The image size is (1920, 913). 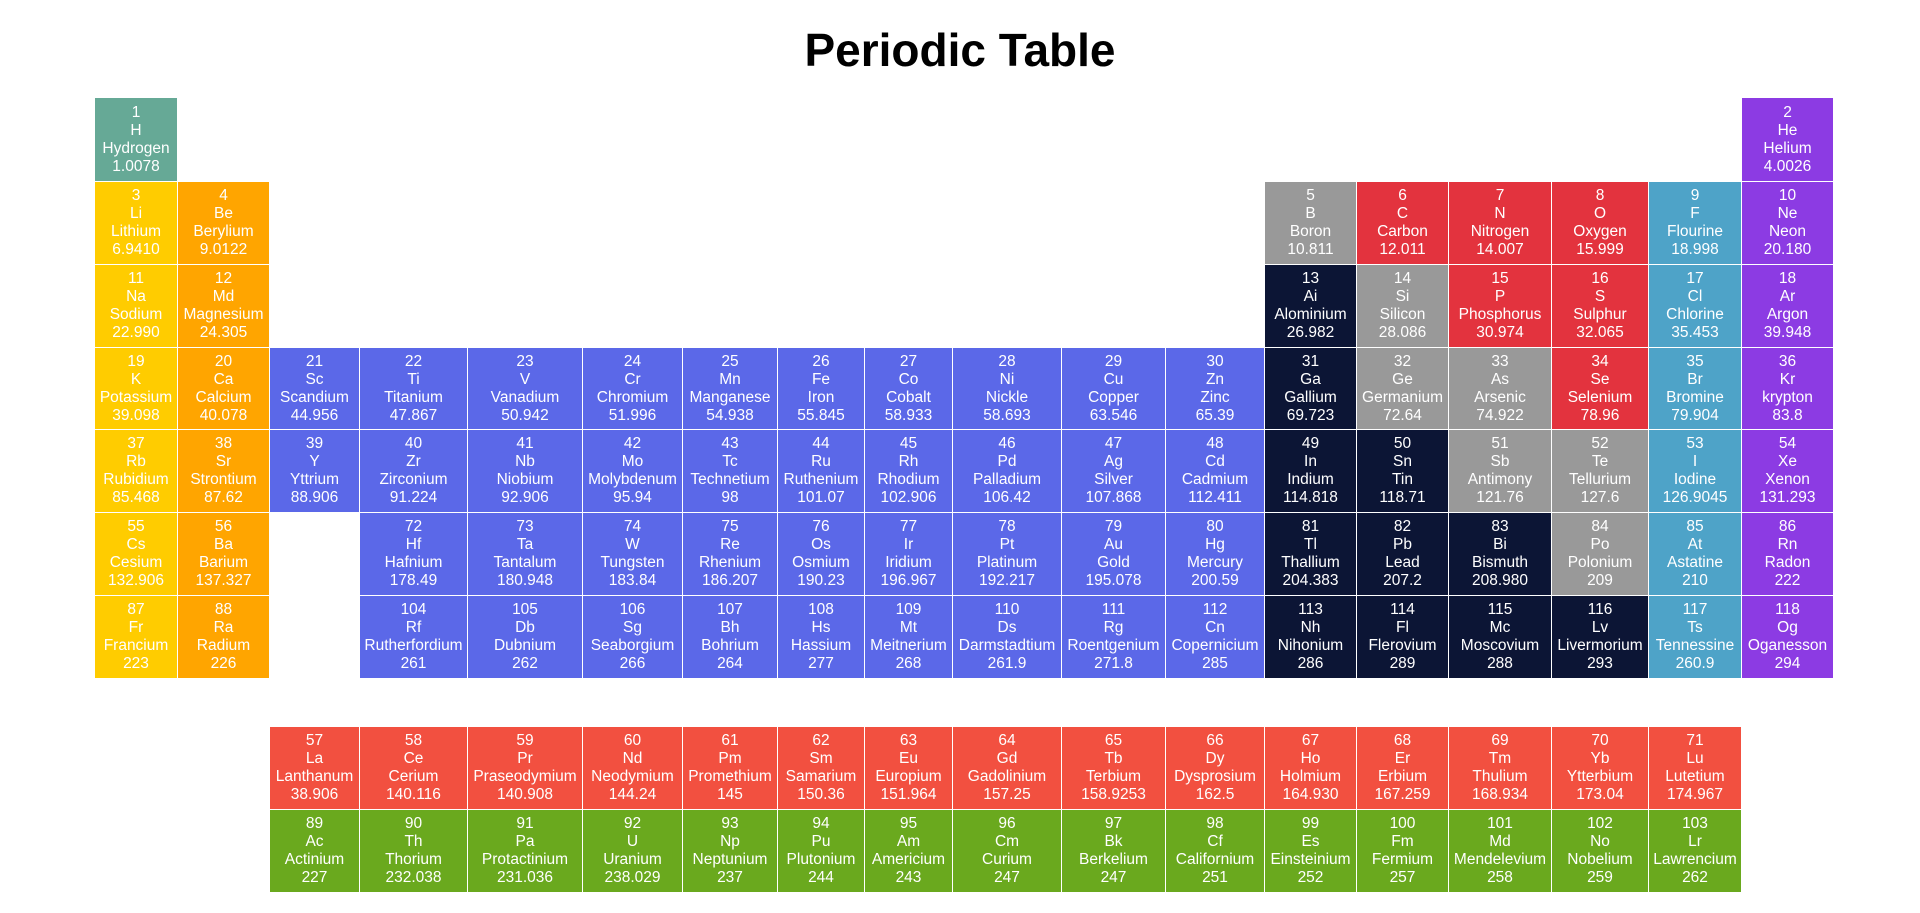 I want to click on element-tile-nihonium: 113 Nh Nihonium 286, so click(x=1310, y=637).